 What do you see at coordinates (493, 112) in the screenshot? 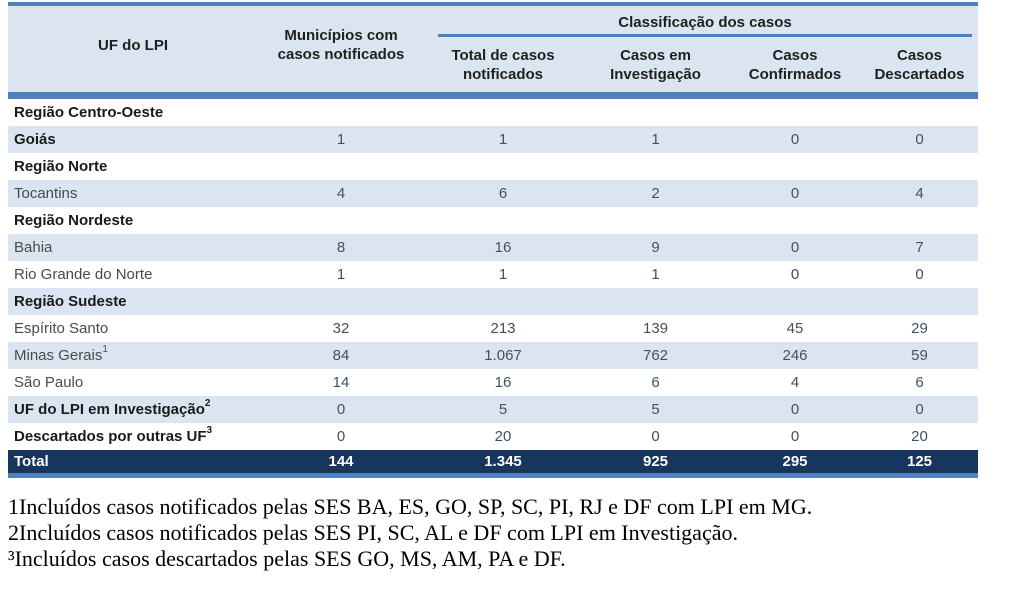
I see `table-row: Região Centro-Oeste` at bounding box center [493, 112].